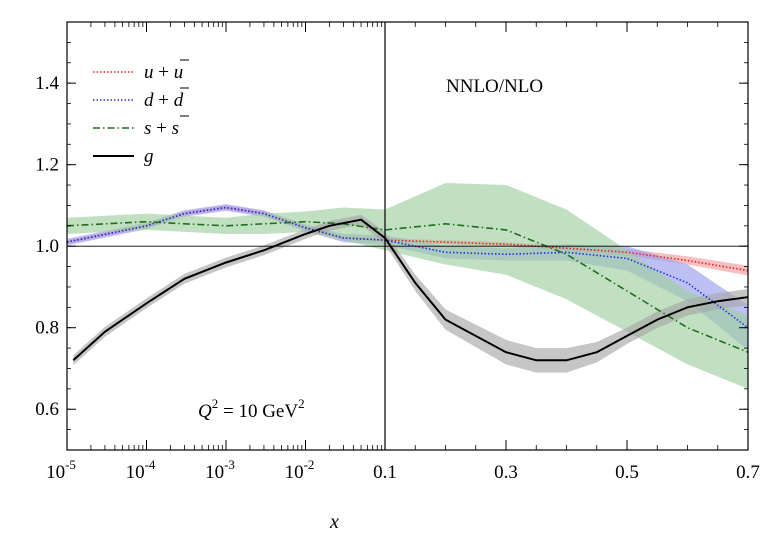 The image size is (772, 541). Describe the element at coordinates (163, 72) in the screenshot. I see `legend-label: u + u` at that location.